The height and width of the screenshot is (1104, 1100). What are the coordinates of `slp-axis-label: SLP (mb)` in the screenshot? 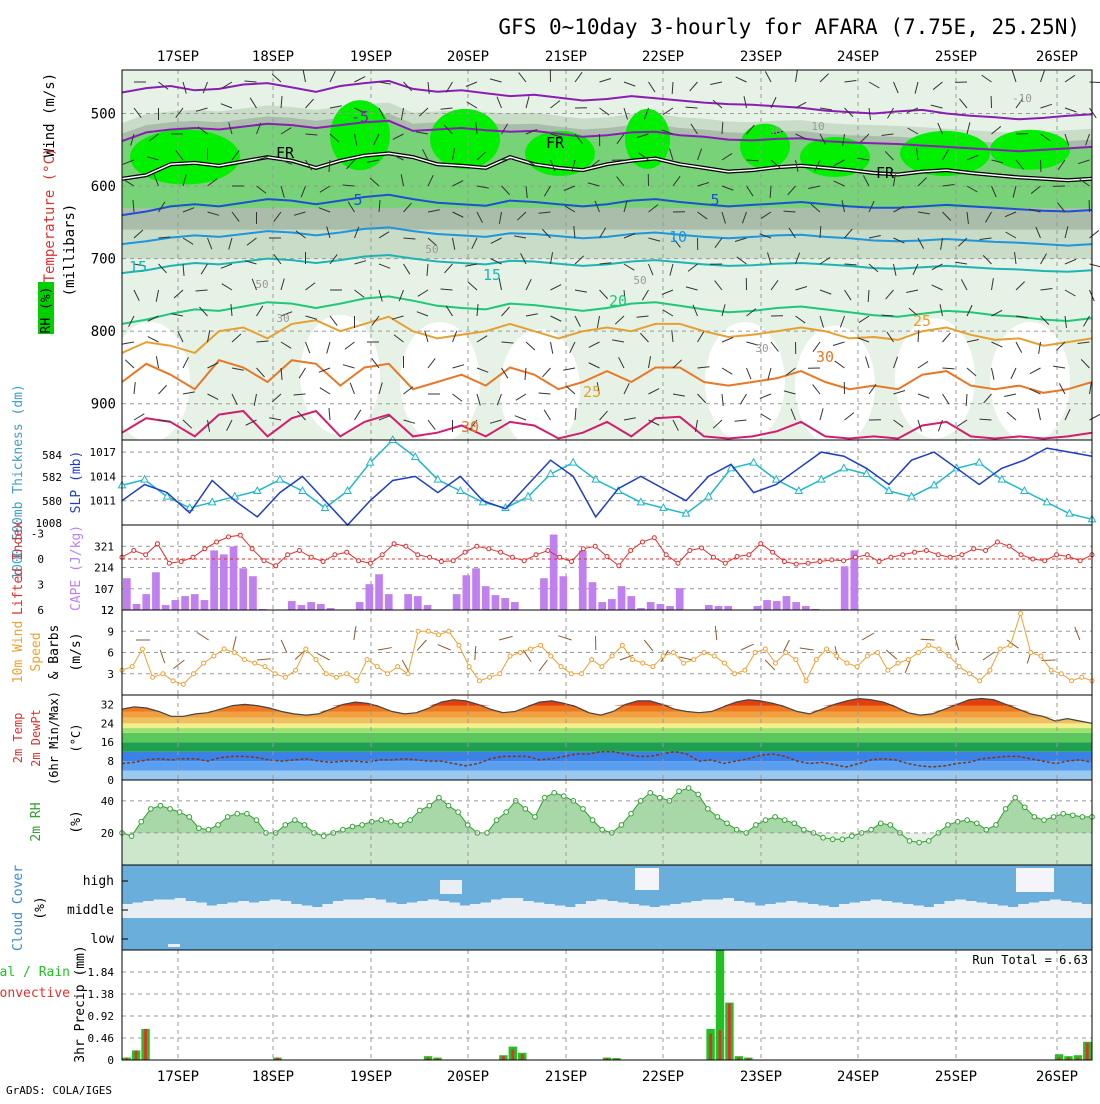 It's located at (76, 482).